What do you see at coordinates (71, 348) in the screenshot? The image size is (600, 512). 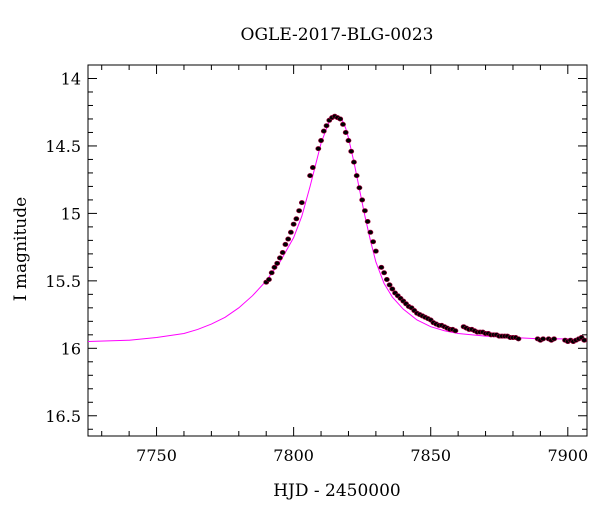 I see `y-tick-label: 16` at bounding box center [71, 348].